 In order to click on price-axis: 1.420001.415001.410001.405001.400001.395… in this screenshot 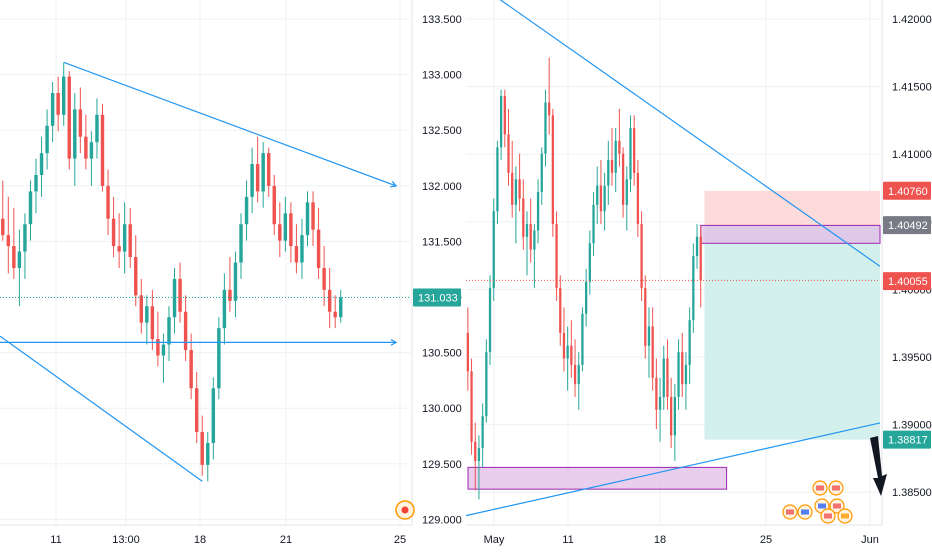, I will do `click(906, 262)`.